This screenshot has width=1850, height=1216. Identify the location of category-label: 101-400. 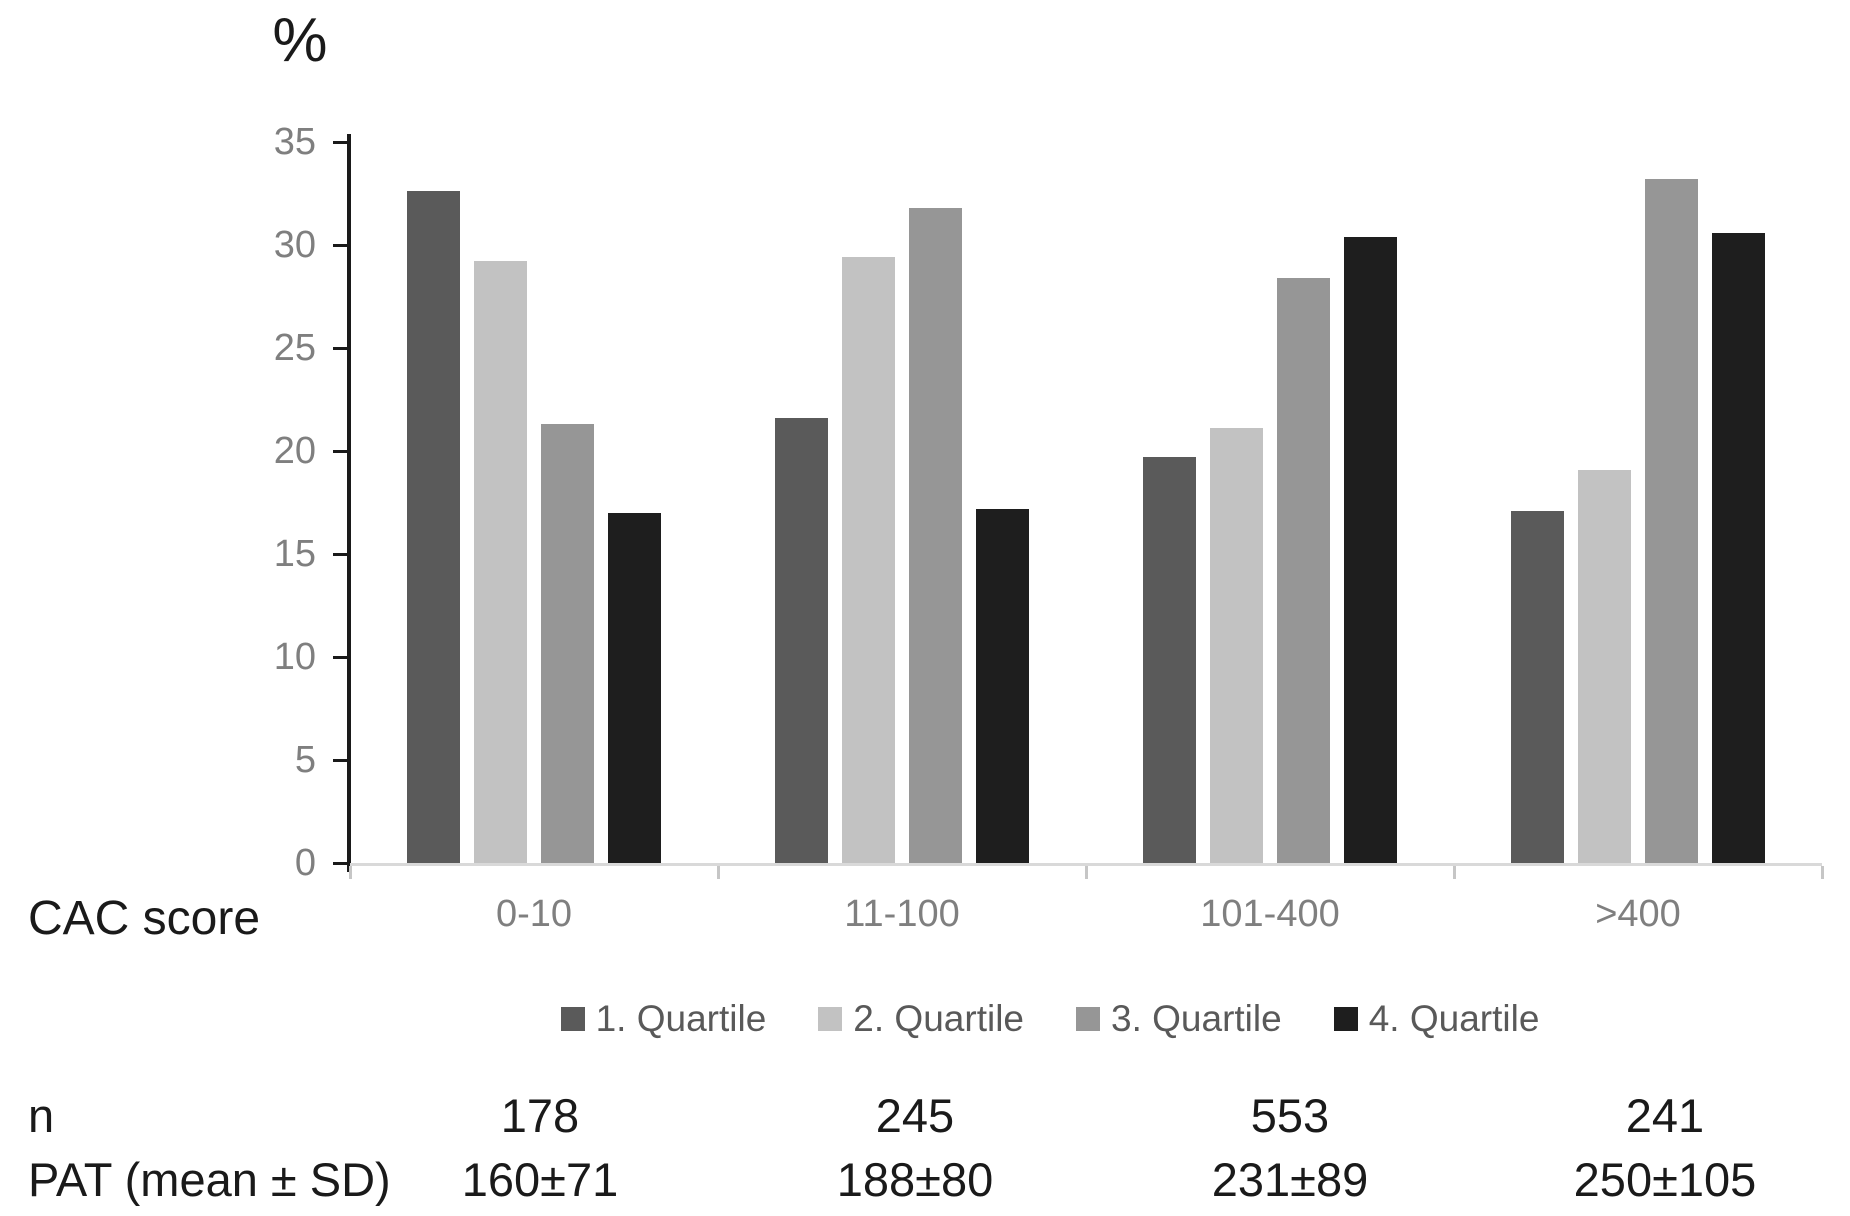
(1270, 914).